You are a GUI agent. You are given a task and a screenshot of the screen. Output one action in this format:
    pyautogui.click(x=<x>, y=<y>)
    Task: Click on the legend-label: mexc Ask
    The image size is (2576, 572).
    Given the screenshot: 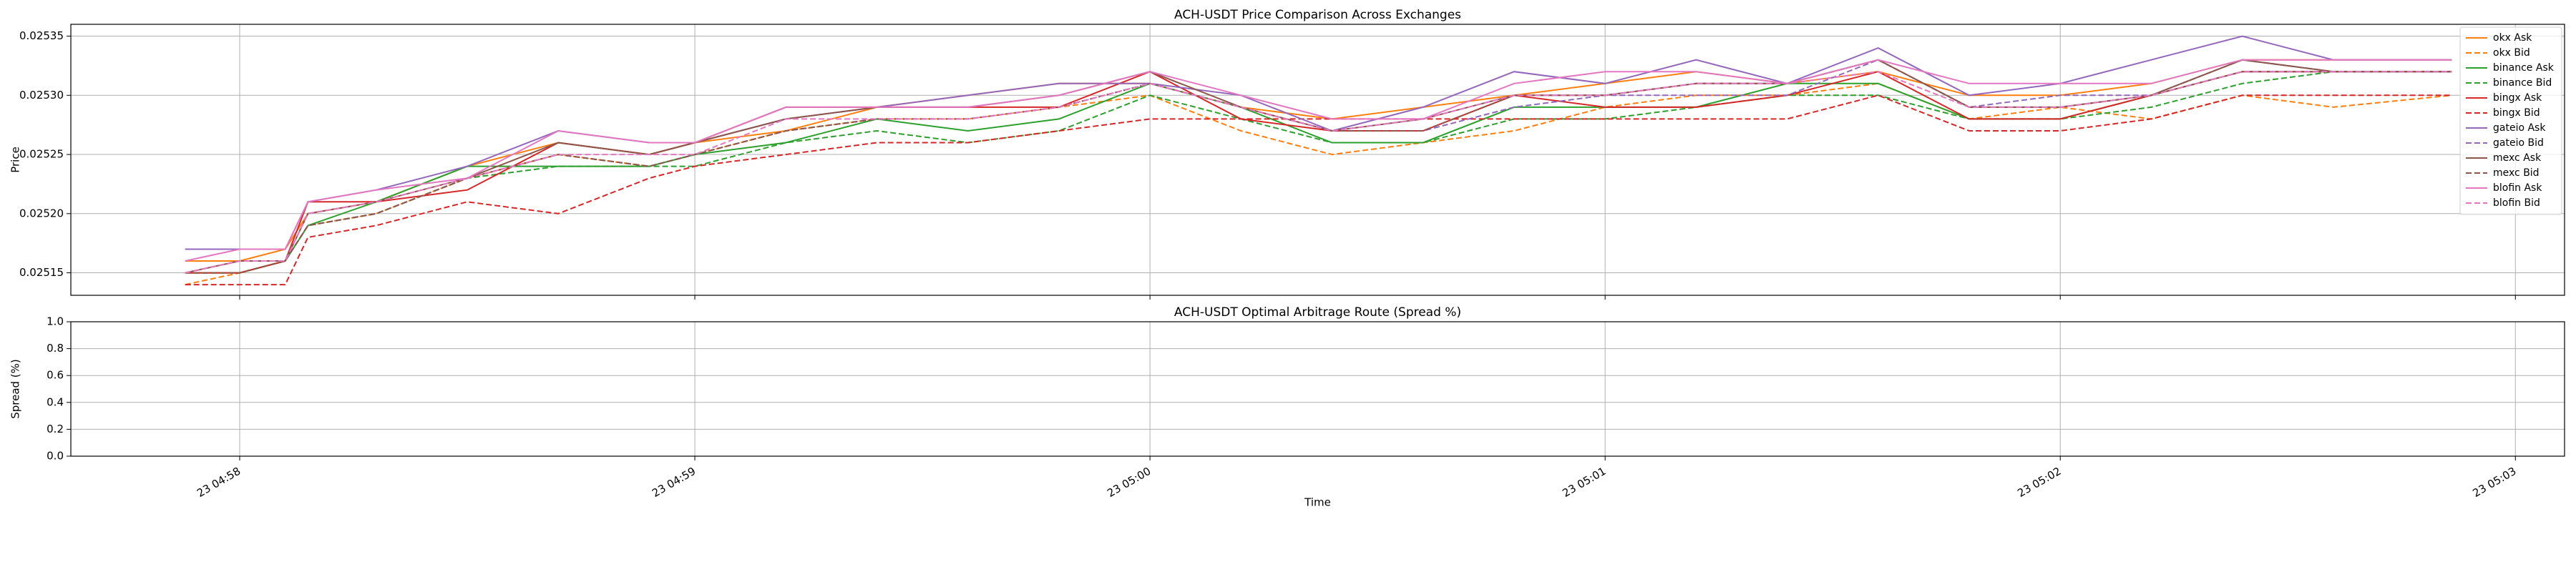 What is the action you would take?
    pyautogui.click(x=2517, y=158)
    